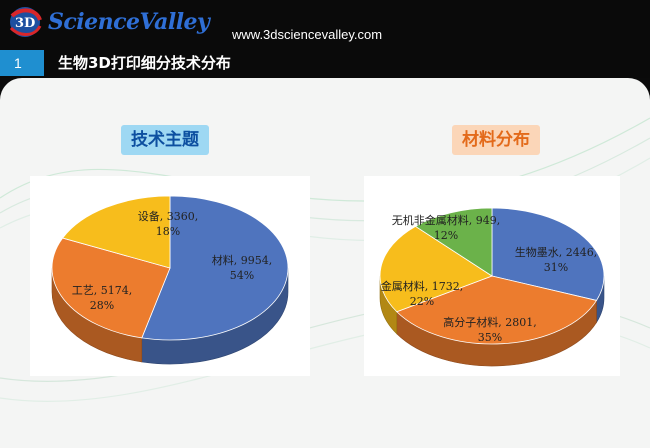 This screenshot has height=448, width=650. Describe the element at coordinates (325, 63) in the screenshot. I see `section-title-bar: 1 生物3D打印细分技术分布` at that location.